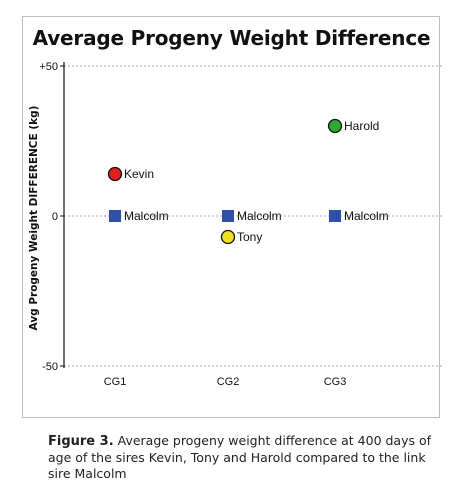 This screenshot has width=463, height=491. Describe the element at coordinates (34, 218) in the screenshot. I see `y-axis-title: Avg Progeny Weight DIFFERENCE (kg)` at that location.